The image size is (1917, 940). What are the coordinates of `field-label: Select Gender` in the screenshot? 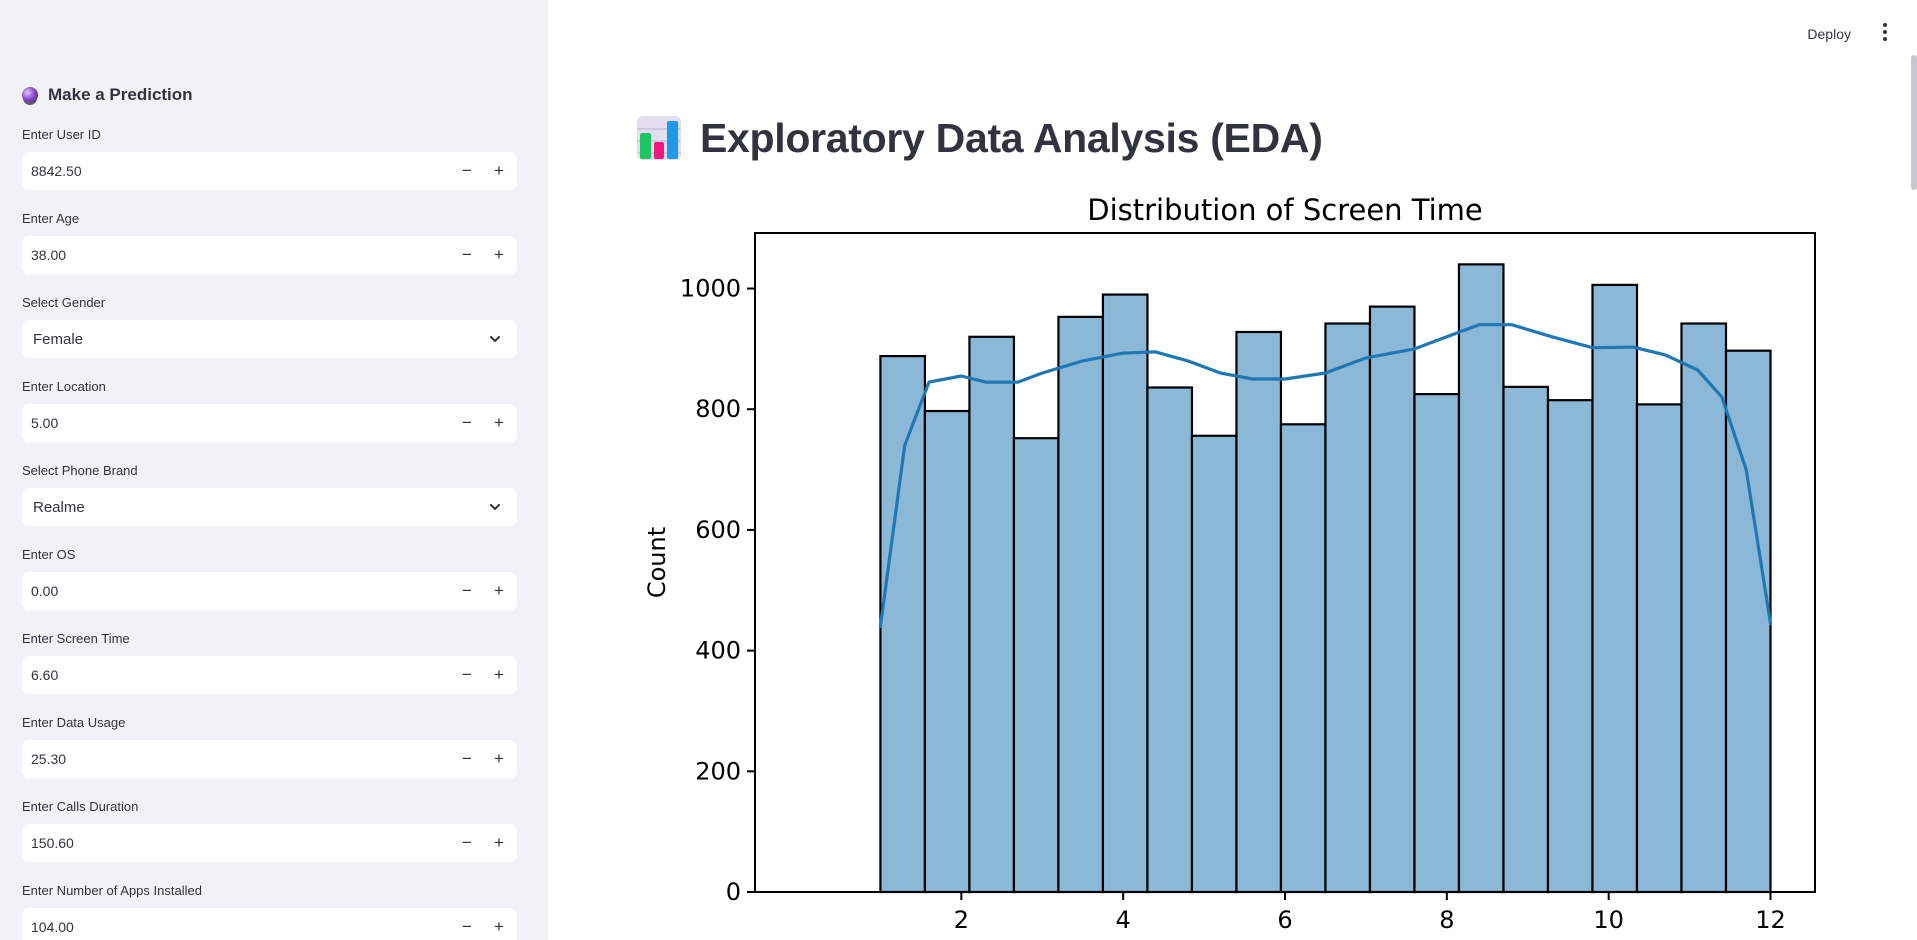 It's located at (64, 302).